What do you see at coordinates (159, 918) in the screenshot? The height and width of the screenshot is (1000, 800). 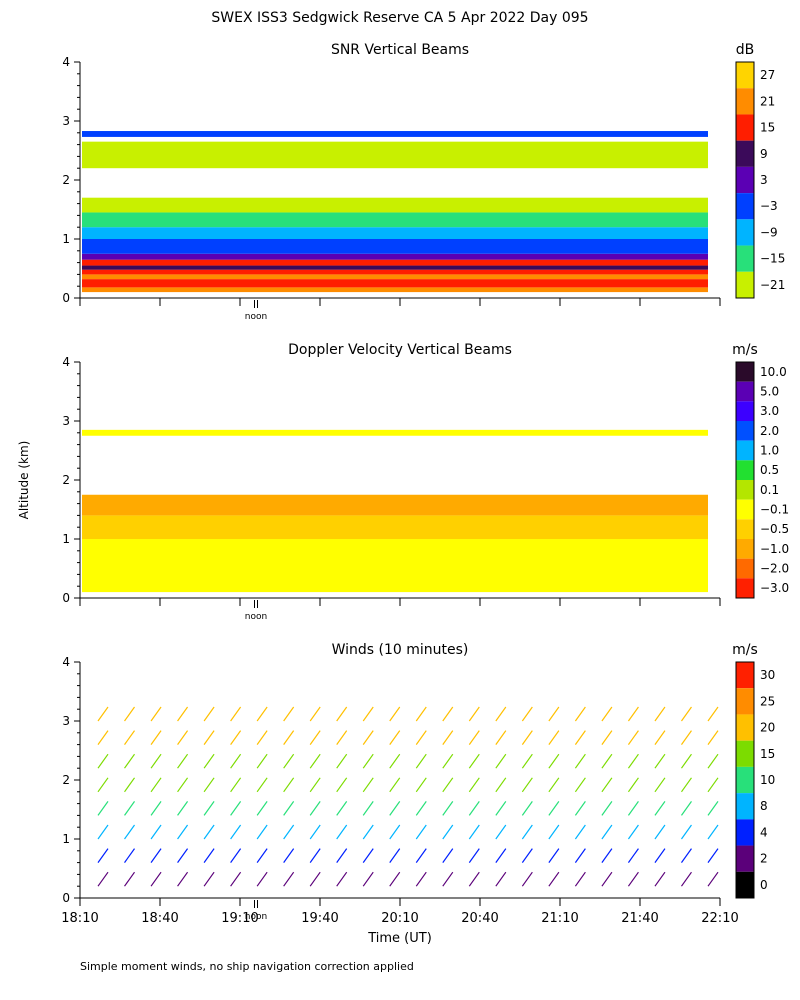 I see `x-tick-label: 18:40` at bounding box center [159, 918].